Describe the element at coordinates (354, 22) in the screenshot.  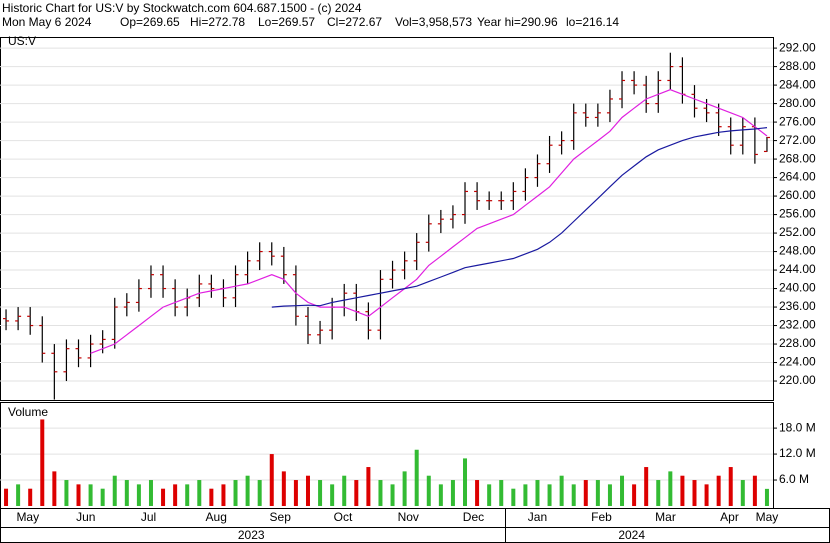
I see `quote-field: Cl=272.67` at that location.